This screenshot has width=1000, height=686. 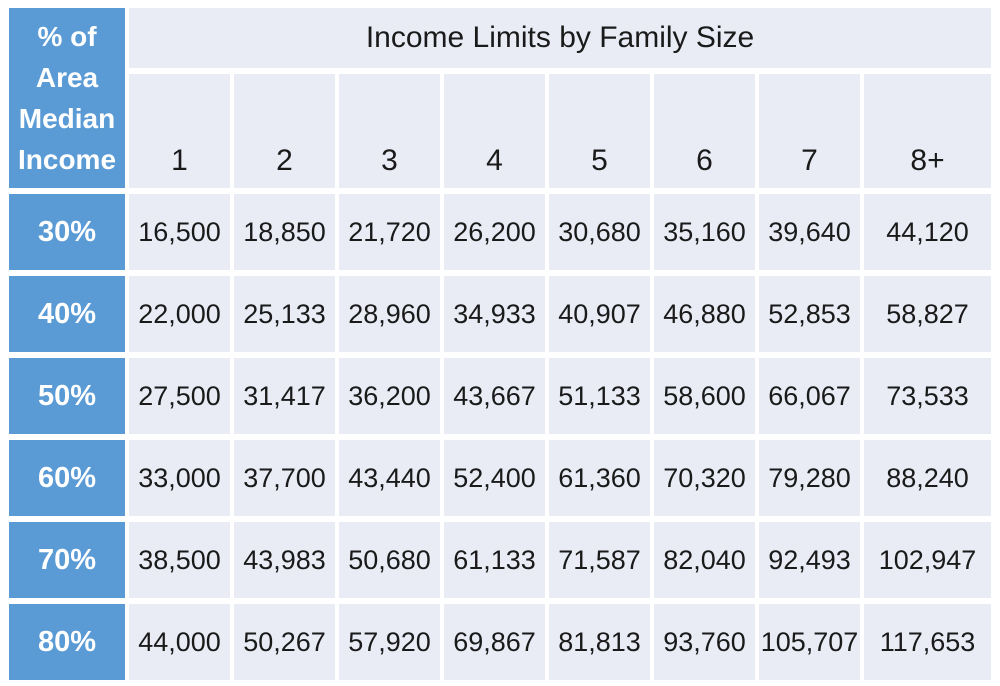 What do you see at coordinates (928, 396) in the screenshot?
I see `income-value: 73,533` at bounding box center [928, 396].